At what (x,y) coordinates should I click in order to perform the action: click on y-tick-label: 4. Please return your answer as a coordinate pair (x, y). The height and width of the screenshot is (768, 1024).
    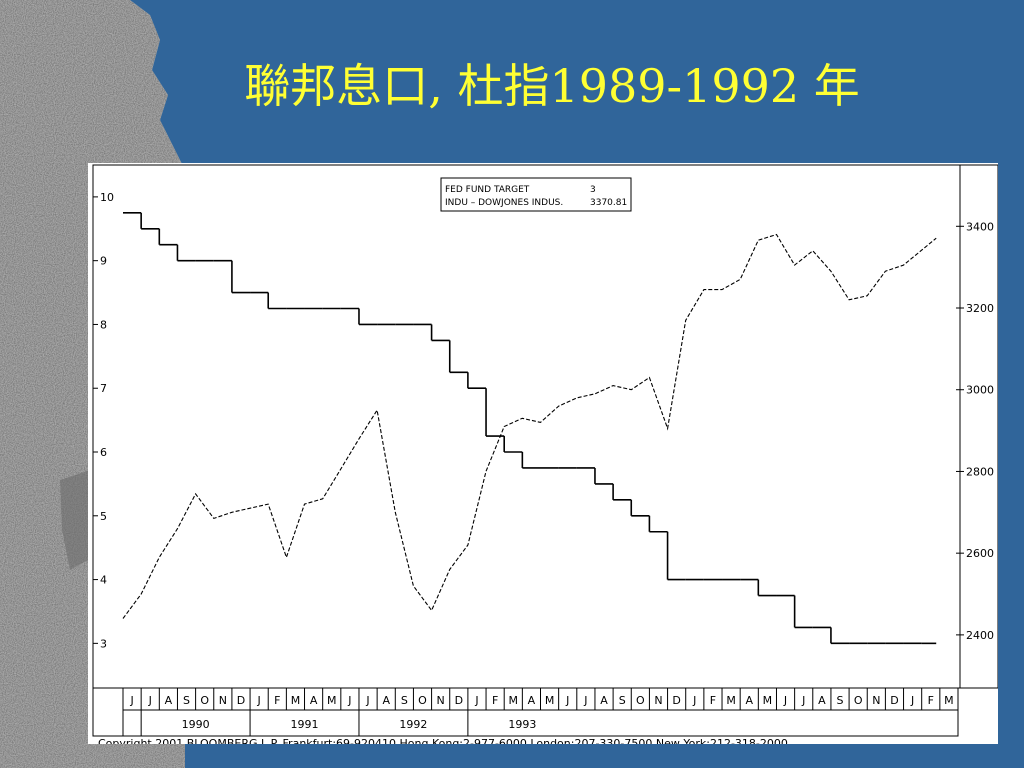
    Looking at the image, I should click on (103, 580).